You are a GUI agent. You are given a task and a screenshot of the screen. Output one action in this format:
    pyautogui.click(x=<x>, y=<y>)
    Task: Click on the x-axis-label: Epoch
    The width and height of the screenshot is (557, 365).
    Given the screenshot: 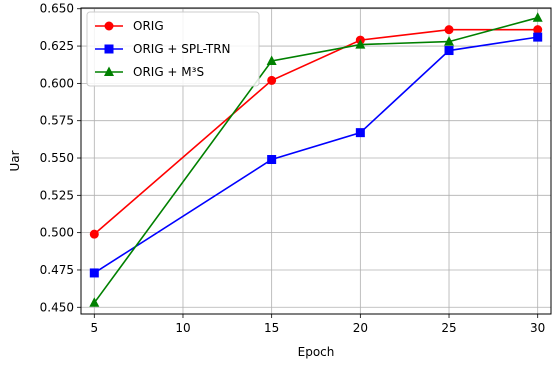 What is the action you would take?
    pyautogui.click(x=316, y=352)
    